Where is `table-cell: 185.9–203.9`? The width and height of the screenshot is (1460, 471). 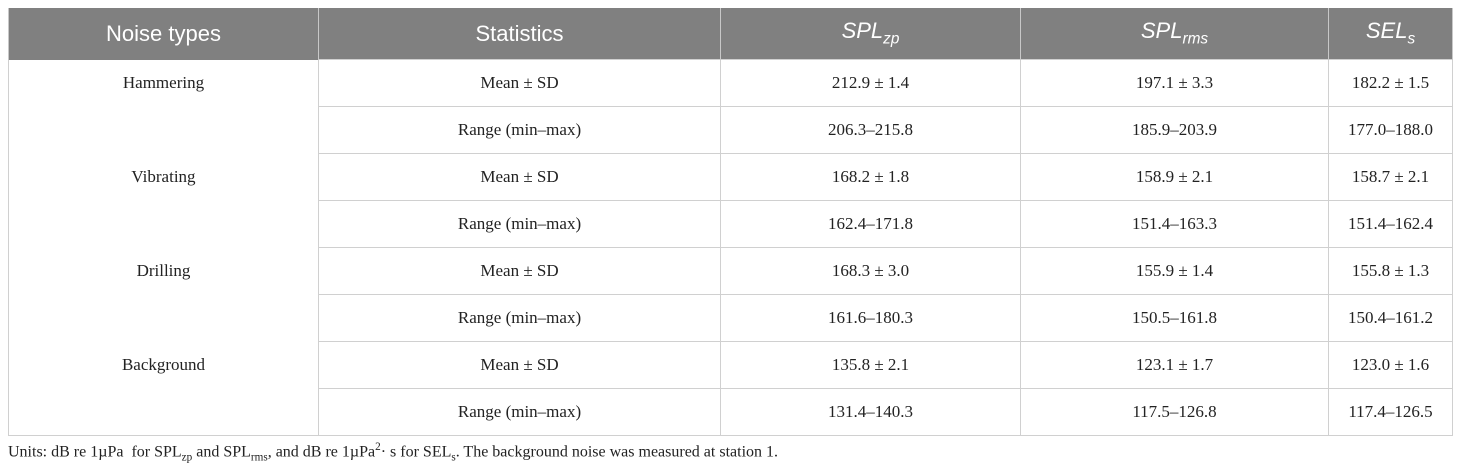 table-cell: 185.9–203.9 is located at coordinates (1174, 130).